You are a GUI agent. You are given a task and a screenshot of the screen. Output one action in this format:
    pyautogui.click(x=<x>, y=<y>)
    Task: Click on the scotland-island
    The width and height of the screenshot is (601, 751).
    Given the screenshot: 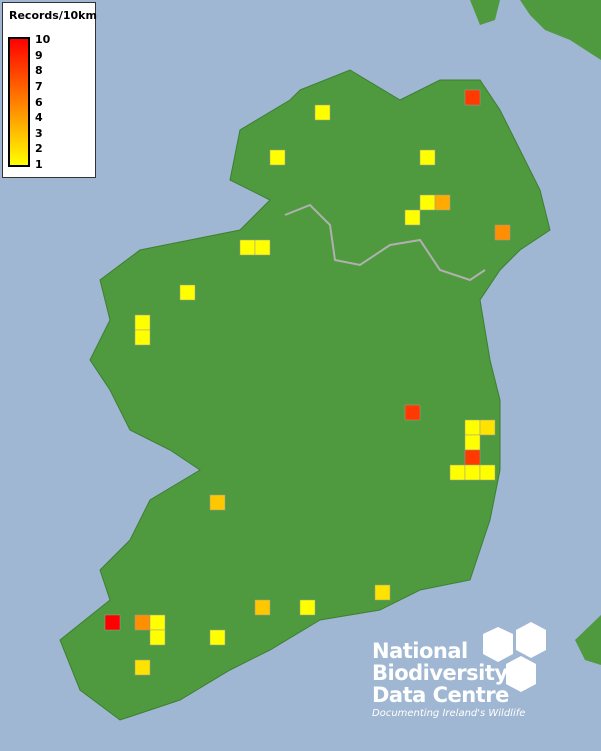 What is the action you would take?
    pyautogui.click(x=485, y=12)
    